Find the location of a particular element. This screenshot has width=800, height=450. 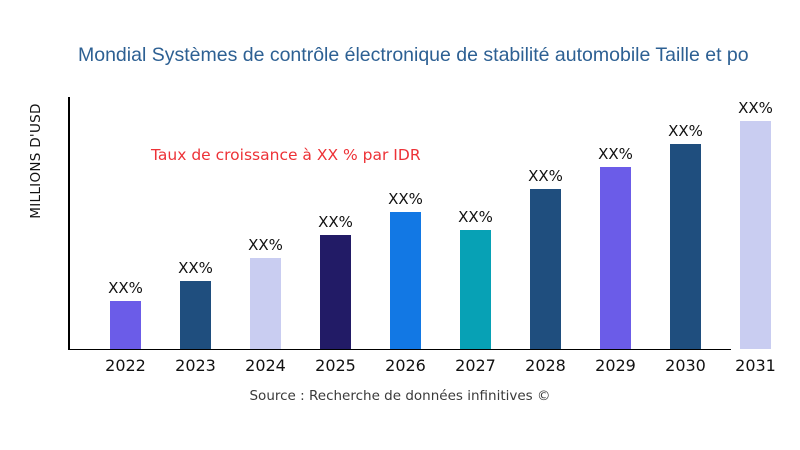

x-tick-label: 2023 is located at coordinates (195, 365).